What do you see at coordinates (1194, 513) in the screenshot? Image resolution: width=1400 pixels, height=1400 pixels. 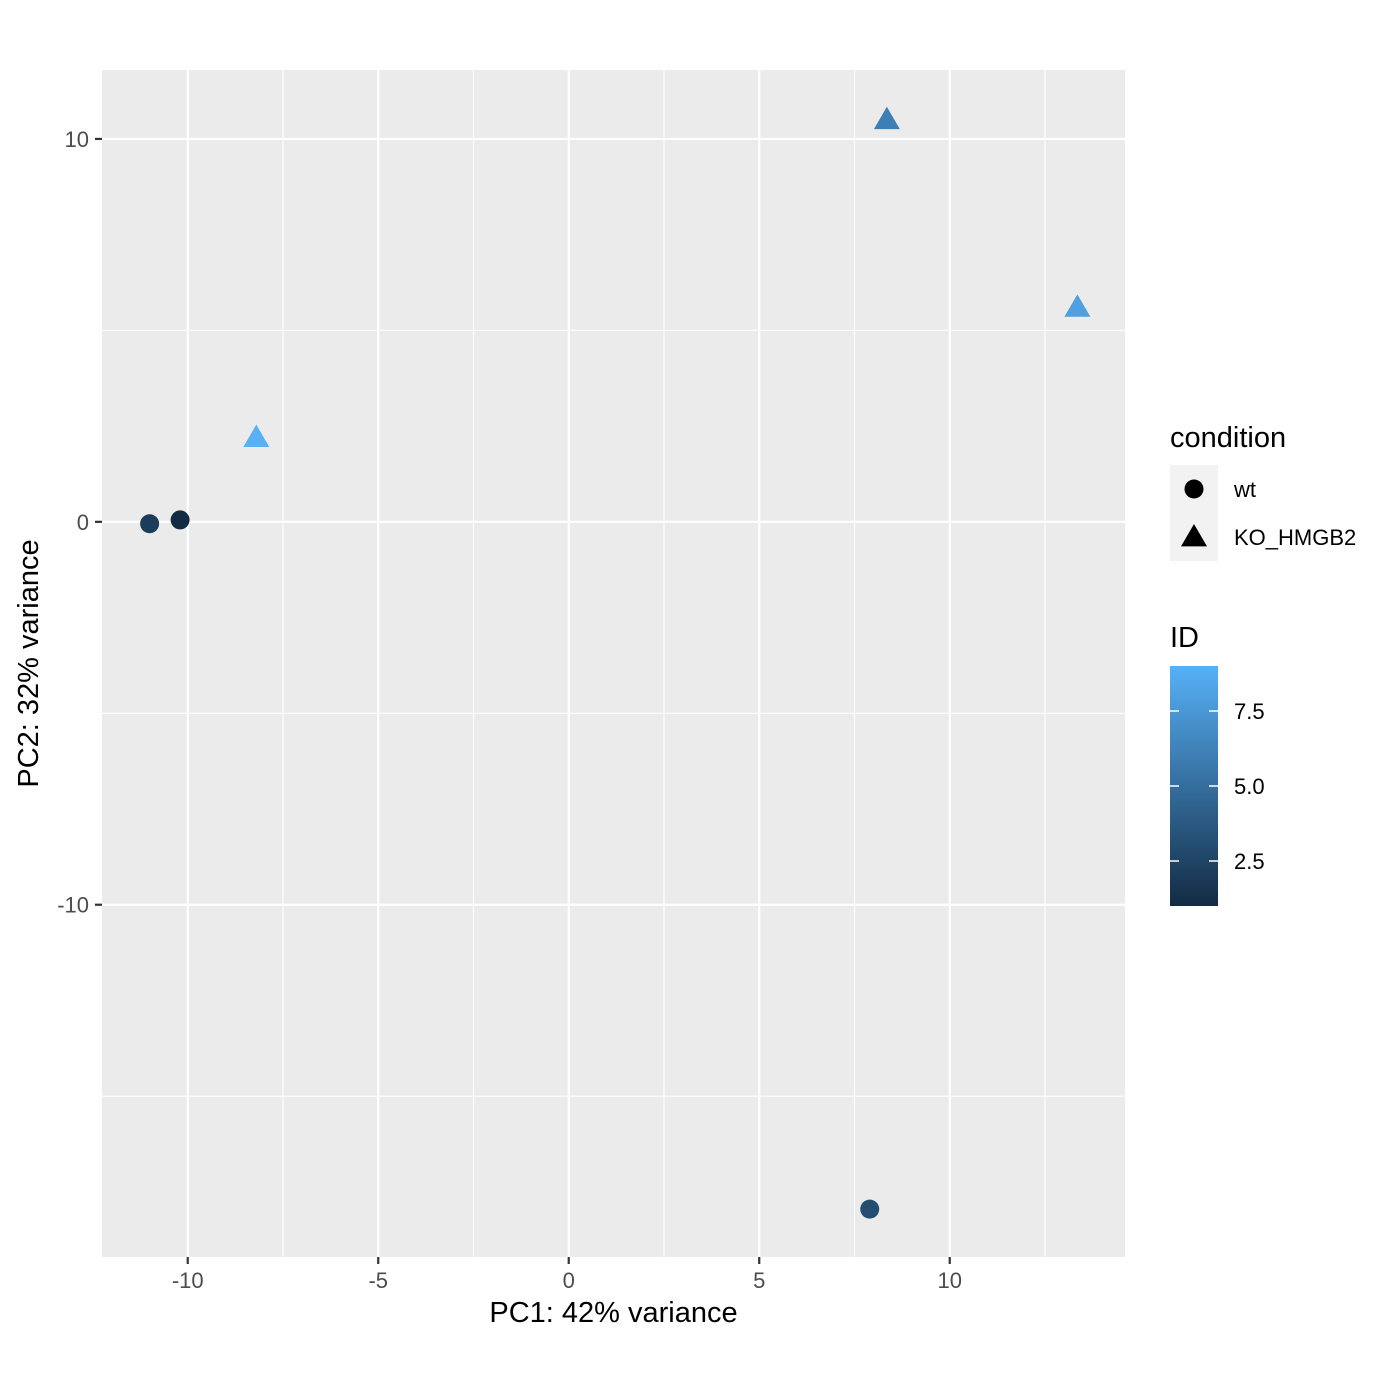 I see `condition-legend-keys` at bounding box center [1194, 513].